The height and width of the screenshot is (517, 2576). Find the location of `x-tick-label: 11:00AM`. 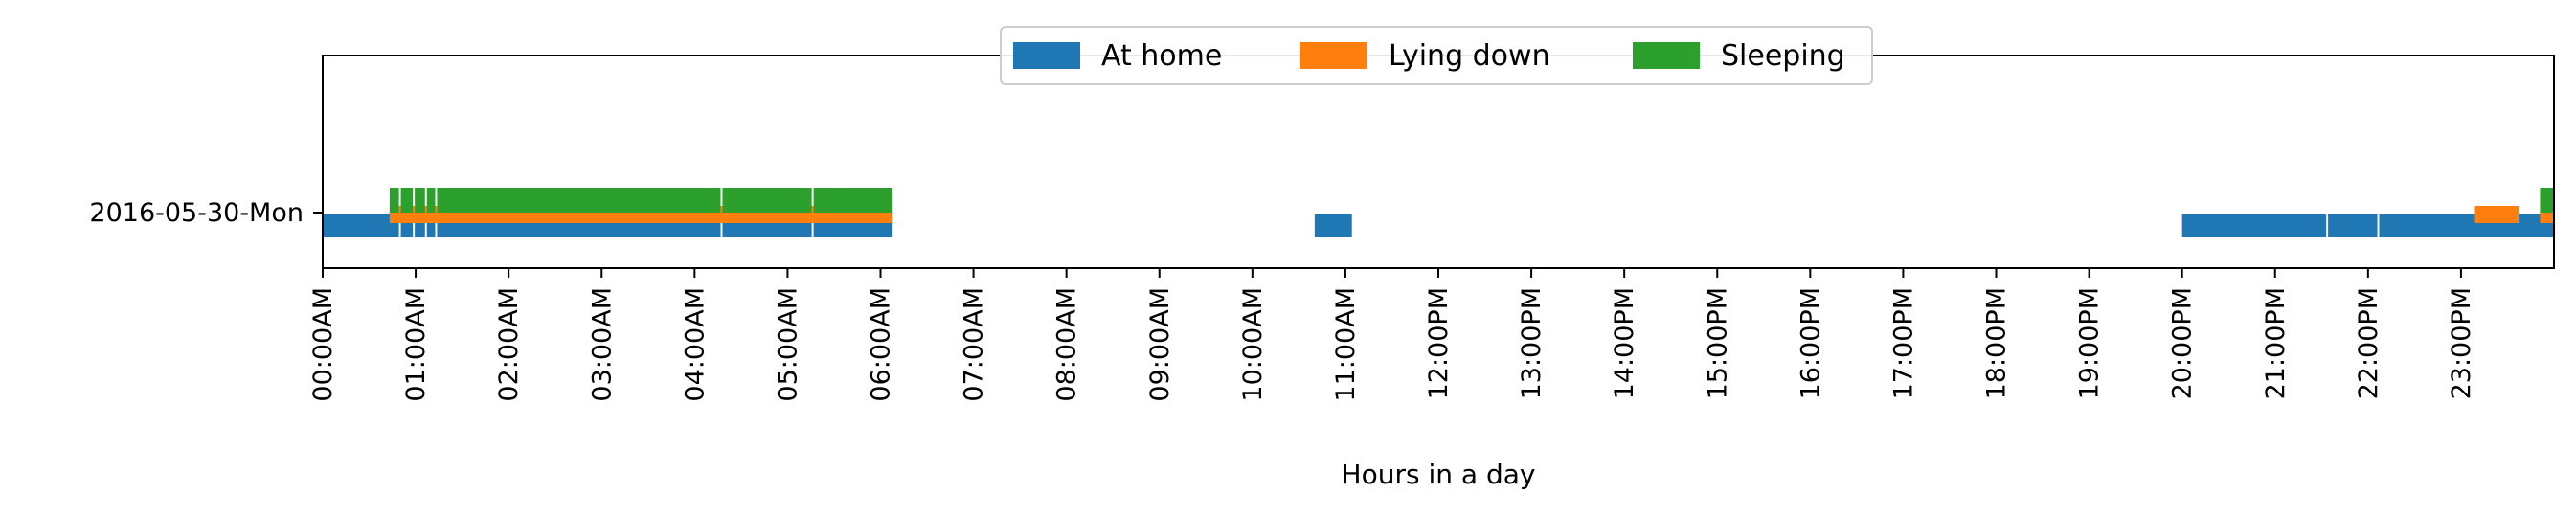

x-tick-label: 11:00AM is located at coordinates (1346, 344).